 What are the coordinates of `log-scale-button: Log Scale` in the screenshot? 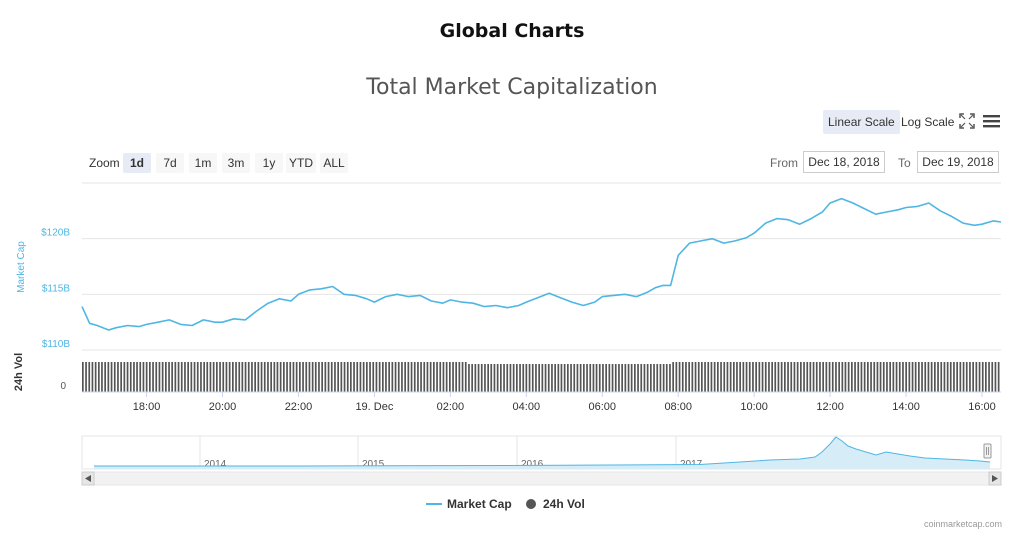 It's located at (928, 122).